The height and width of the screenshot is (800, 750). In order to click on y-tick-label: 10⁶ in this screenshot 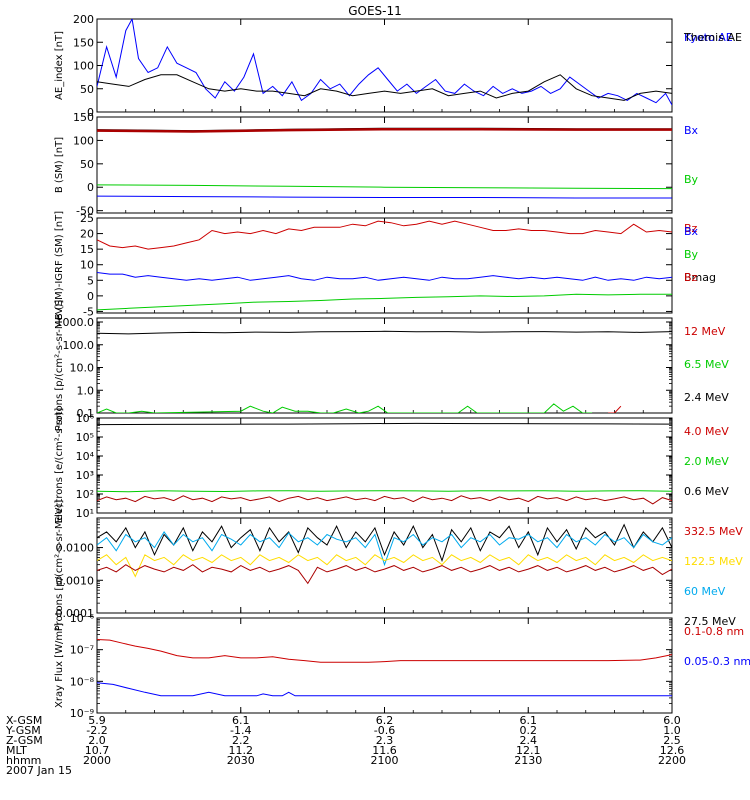, I will do `click(85, 418)`.